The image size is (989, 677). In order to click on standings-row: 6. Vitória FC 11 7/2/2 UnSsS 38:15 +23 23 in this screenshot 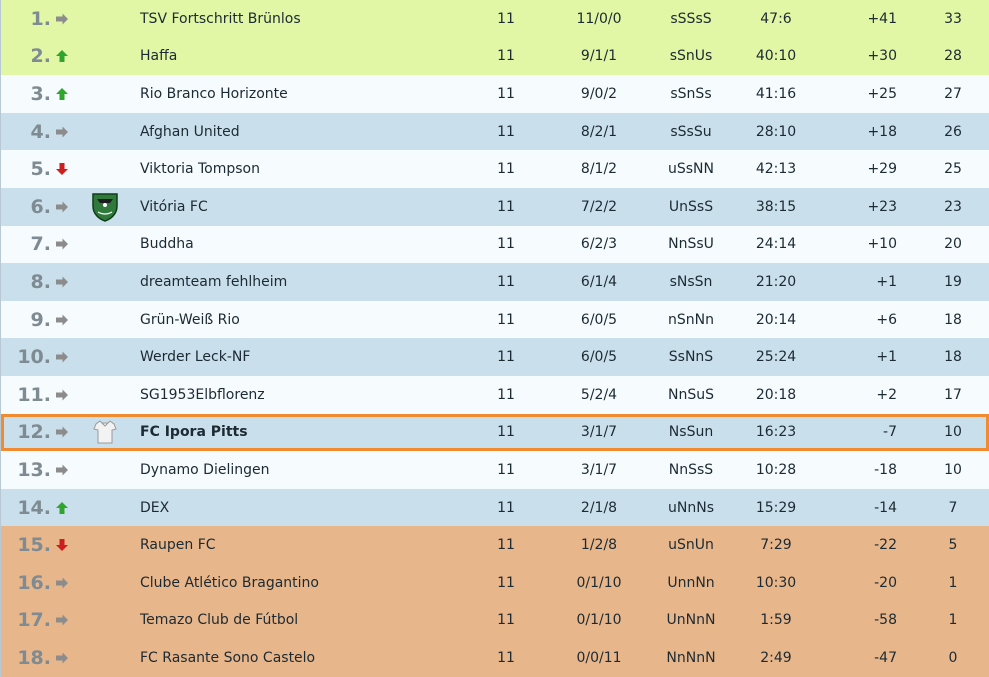, I will do `click(495, 206)`.